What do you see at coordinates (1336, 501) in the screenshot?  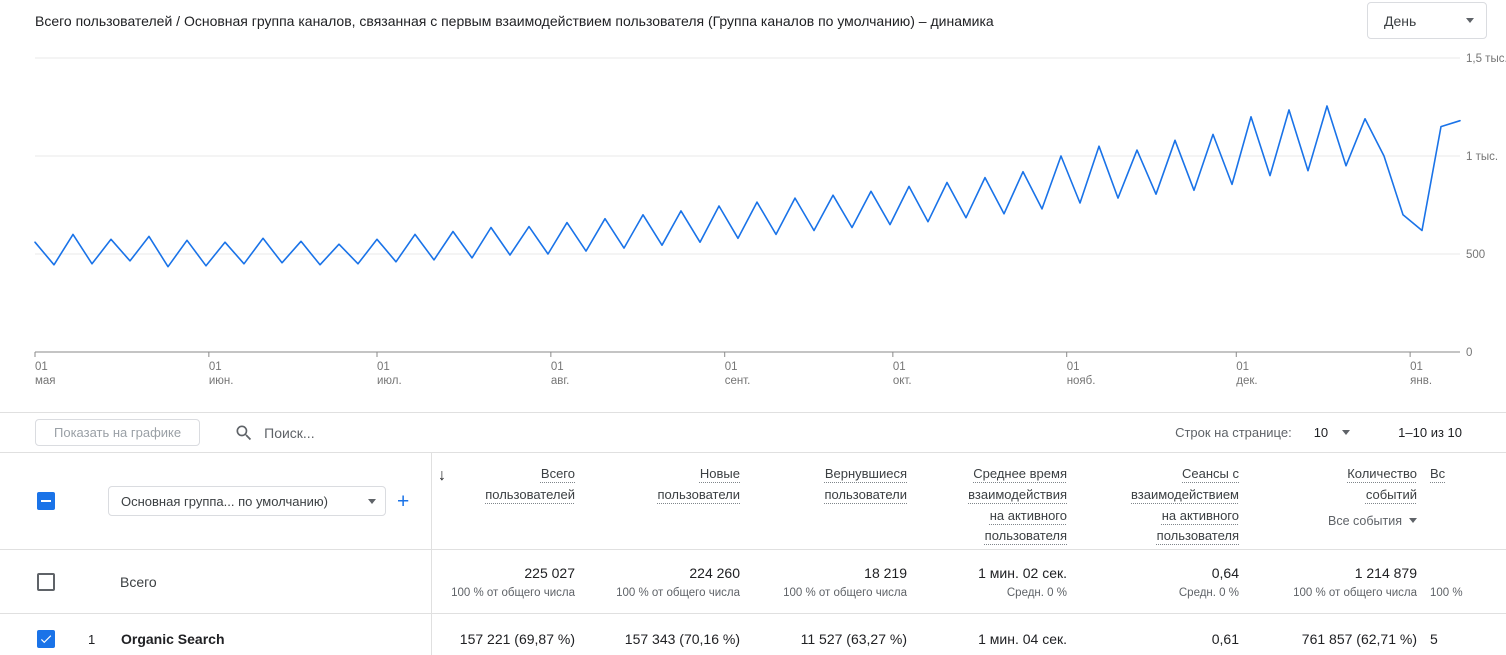 I see `metric-column-header-5: Количество событий Все события` at bounding box center [1336, 501].